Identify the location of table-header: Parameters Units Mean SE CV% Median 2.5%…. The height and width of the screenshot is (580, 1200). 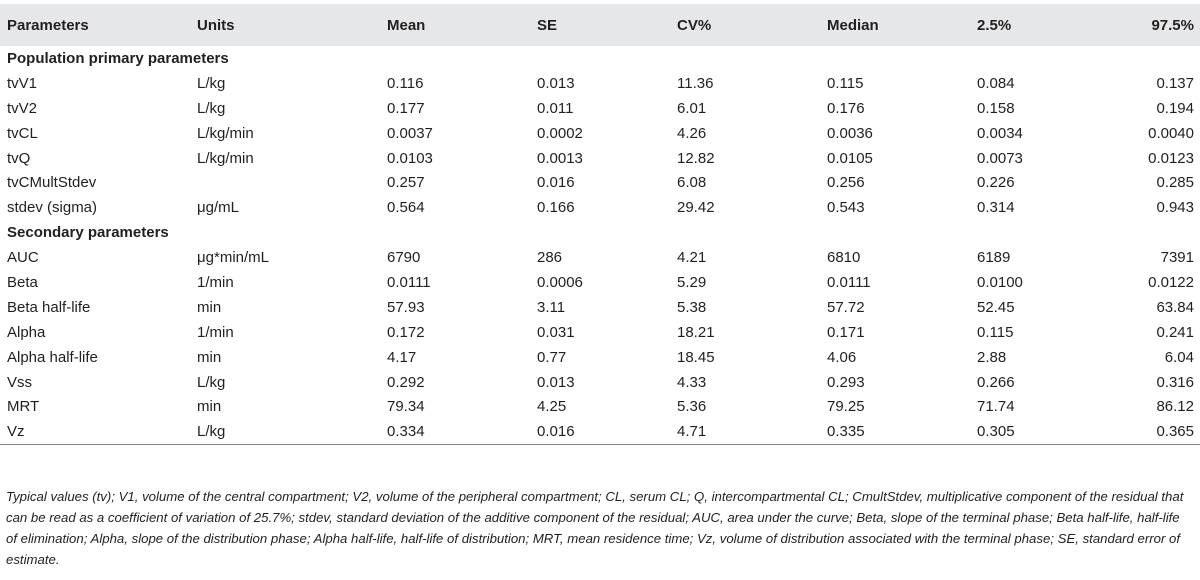
(600, 25).